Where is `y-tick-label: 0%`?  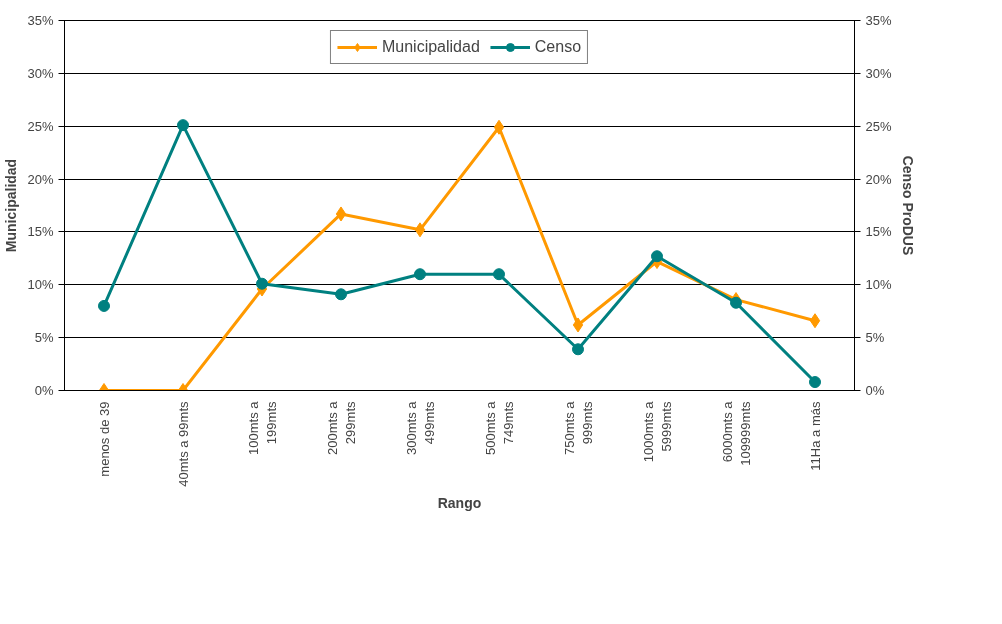
y-tick-label: 0% is located at coordinates (44, 390).